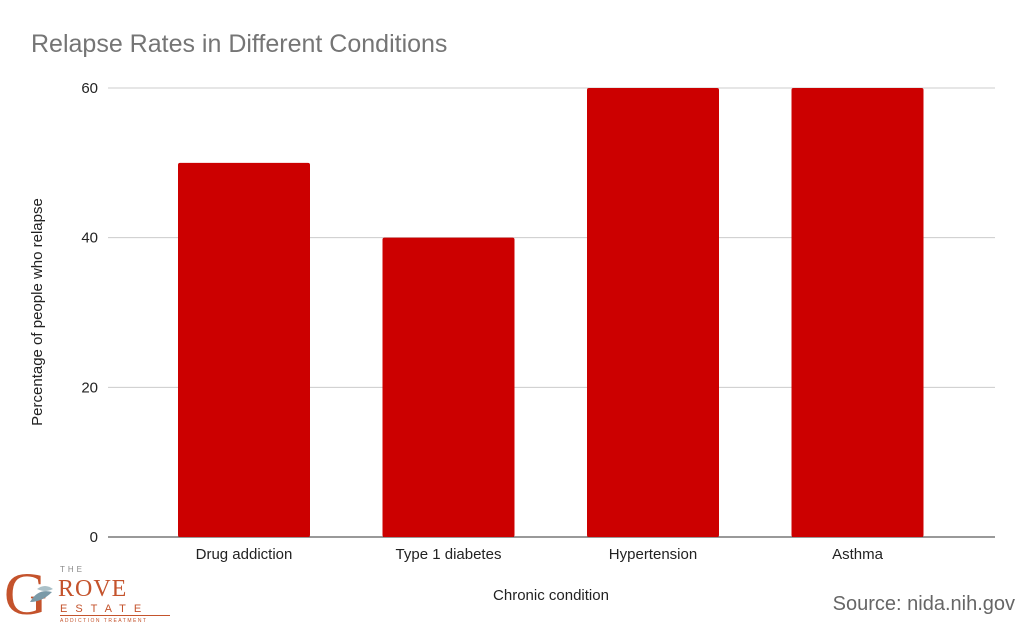  Describe the element at coordinates (244, 554) in the screenshot. I see `x-tick-label: Drug addiction` at that location.